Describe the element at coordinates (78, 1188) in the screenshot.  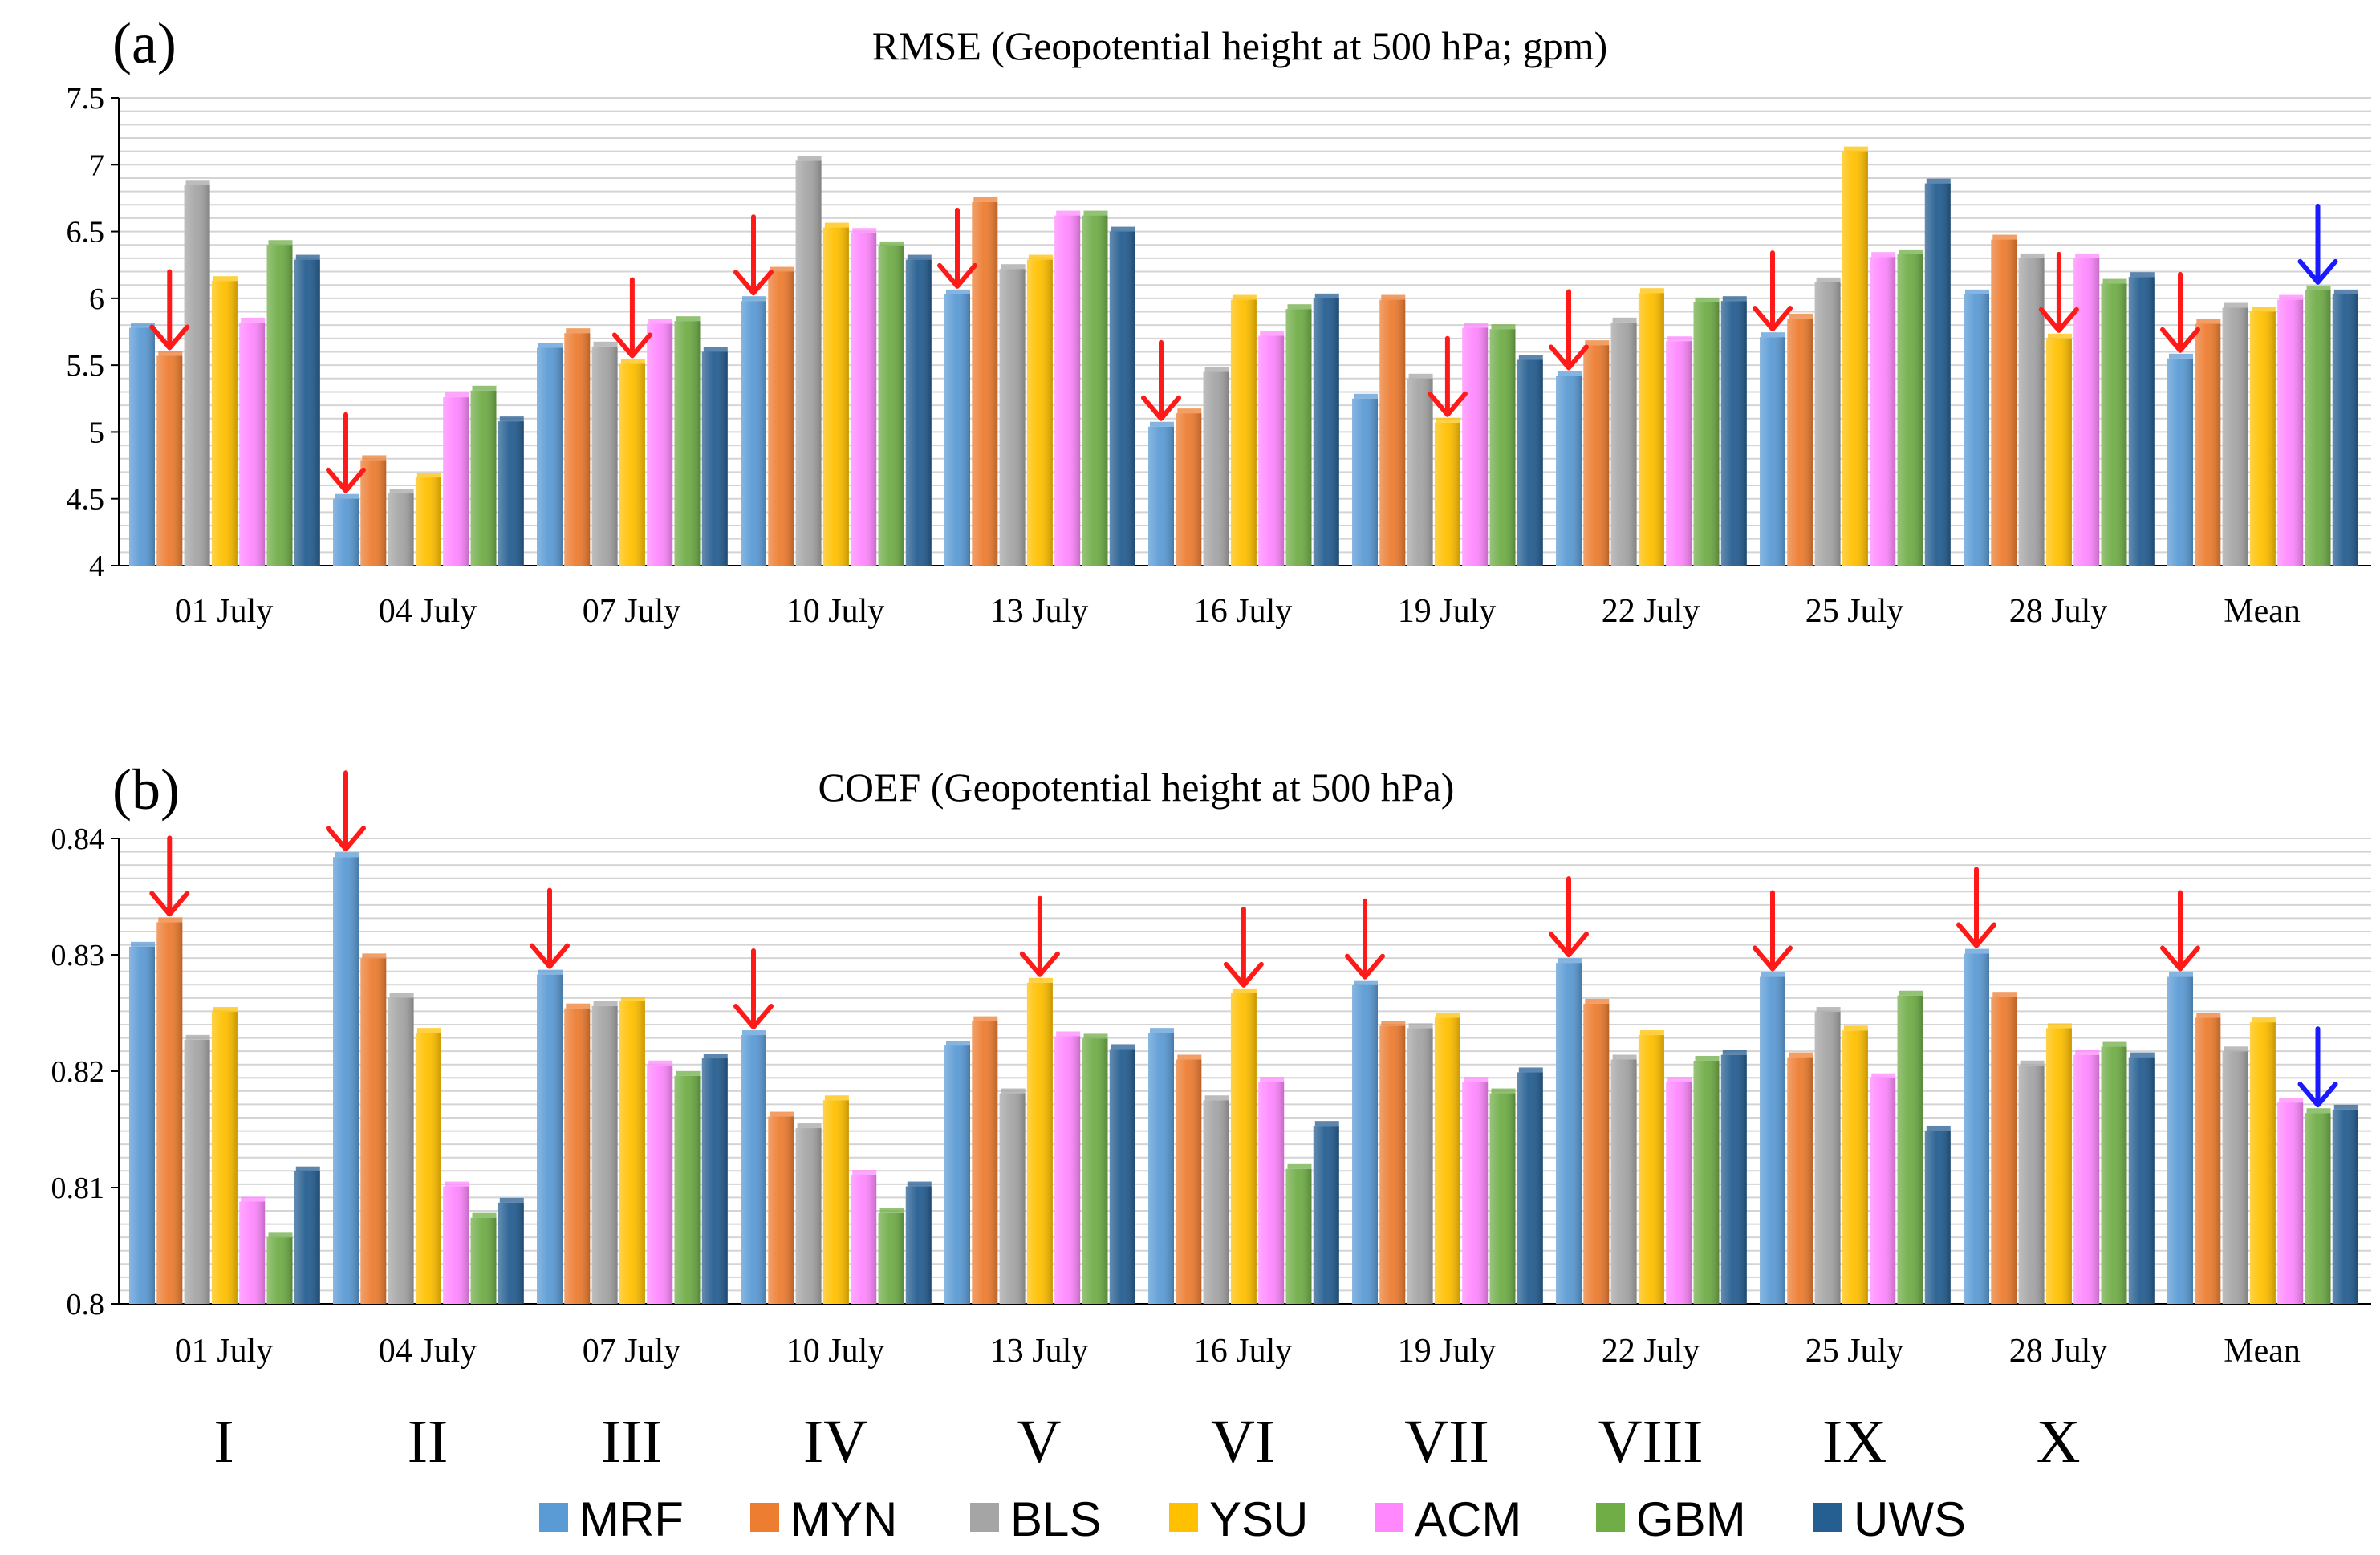
I see `y-tick-label: 0.81` at that location.